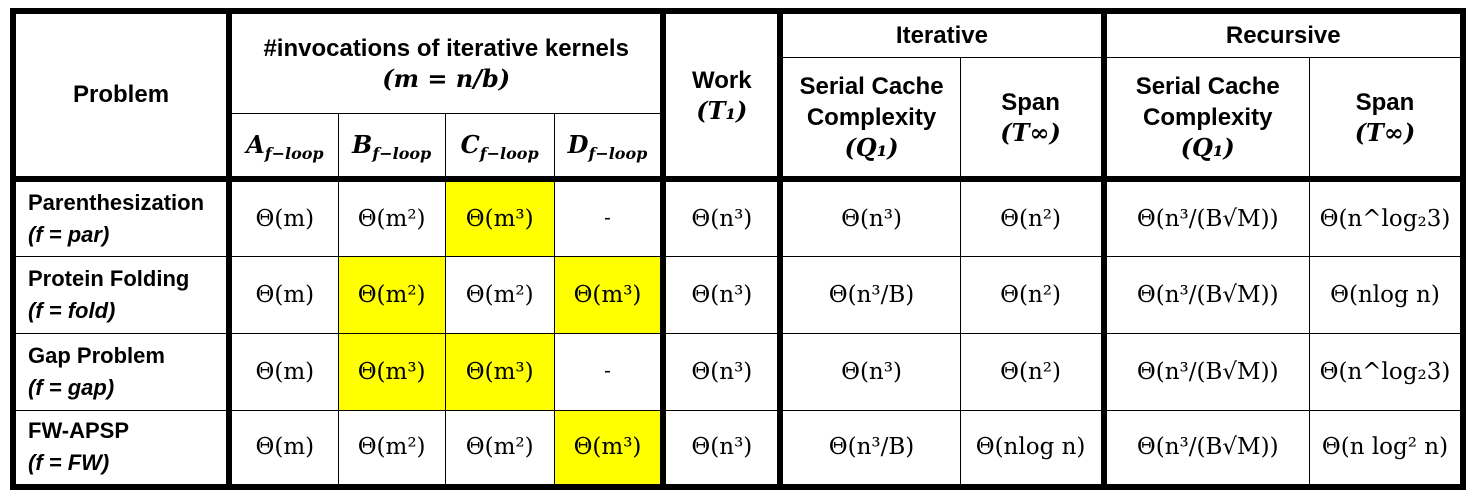 This screenshot has height=502, width=1483. I want to click on problem-cell: FW-APSP (f = FW), so click(122, 448).